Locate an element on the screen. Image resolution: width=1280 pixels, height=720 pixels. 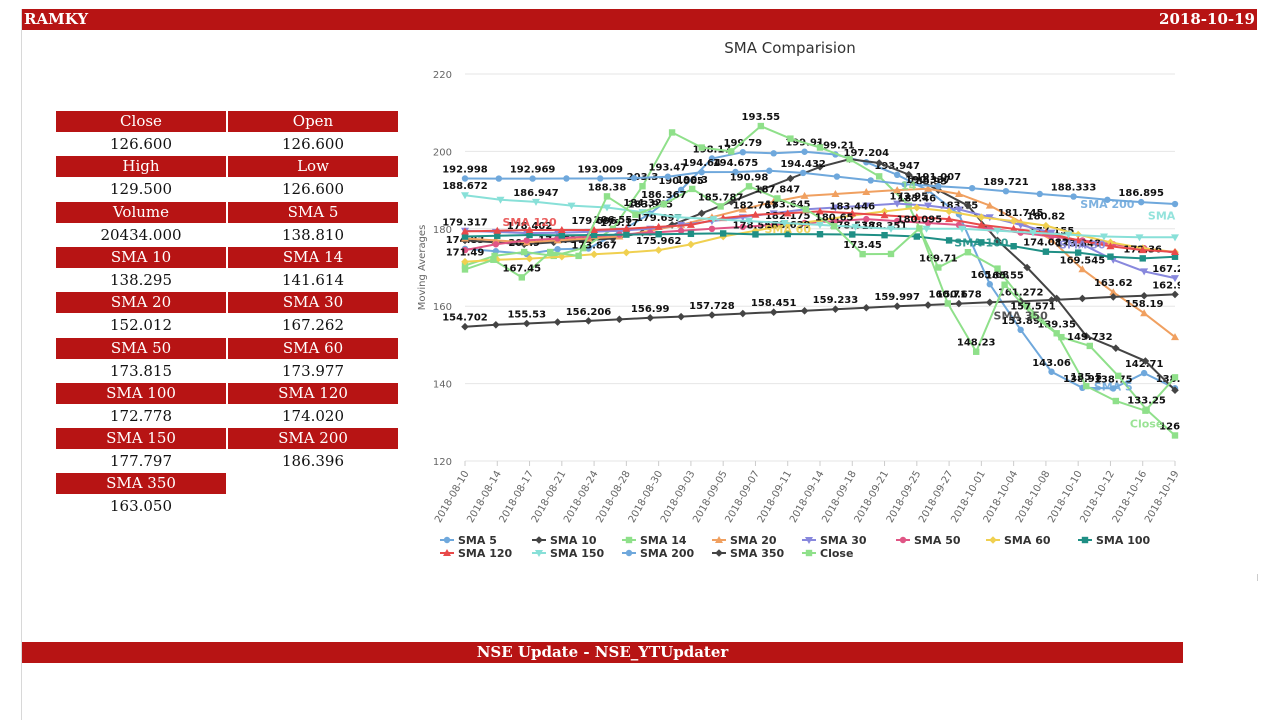
data-label: 173.848 is located at coordinates (1078, 244).